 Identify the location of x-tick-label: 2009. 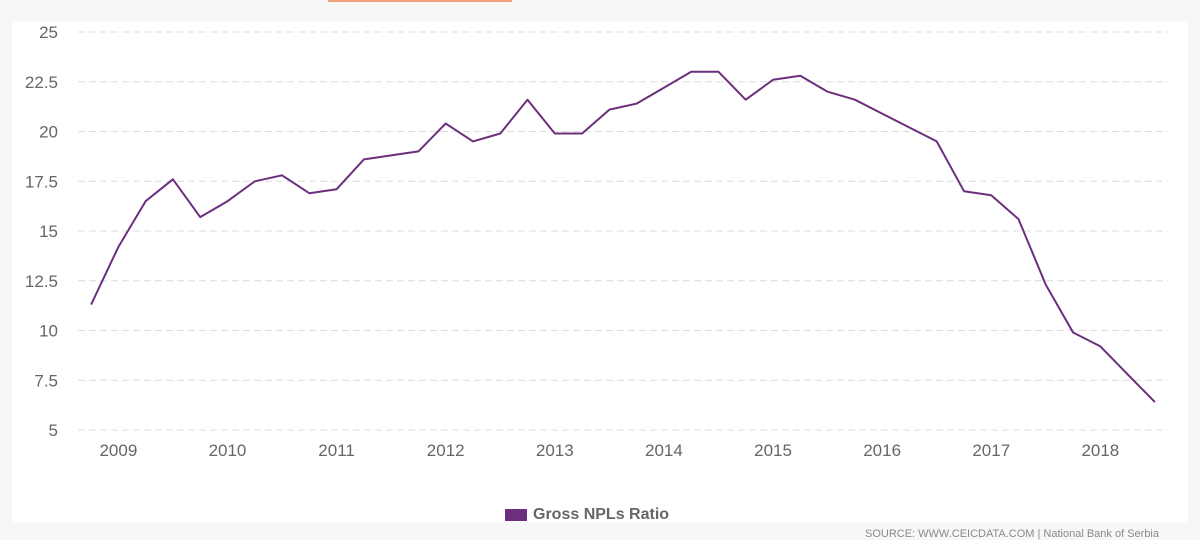
(118, 450).